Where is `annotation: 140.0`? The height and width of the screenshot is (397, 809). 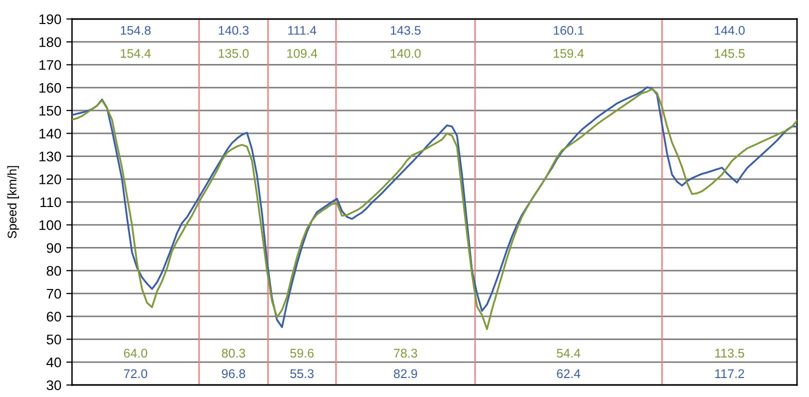 annotation: 140.0 is located at coordinates (405, 53).